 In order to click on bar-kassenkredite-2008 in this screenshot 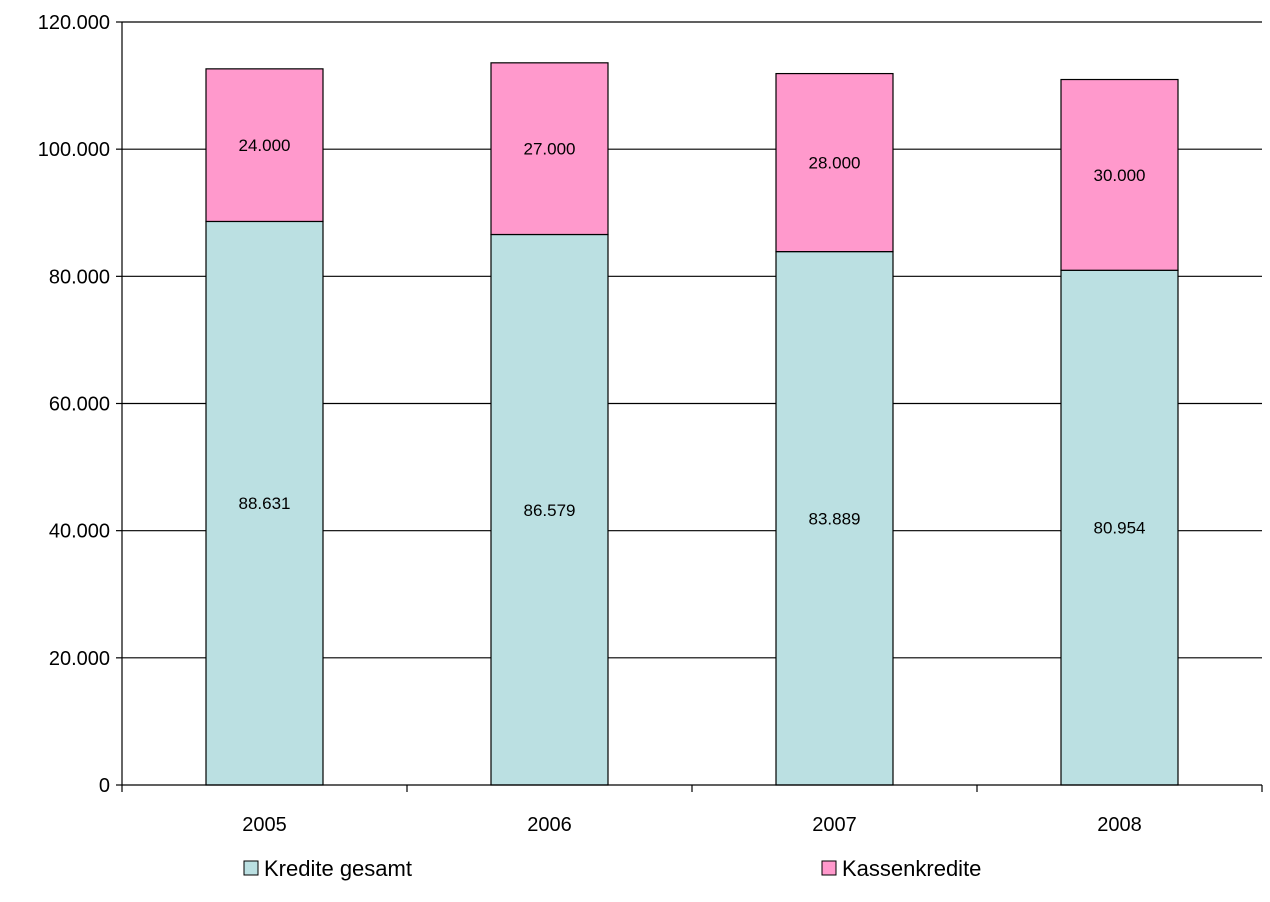, I will do `click(1119, 174)`.